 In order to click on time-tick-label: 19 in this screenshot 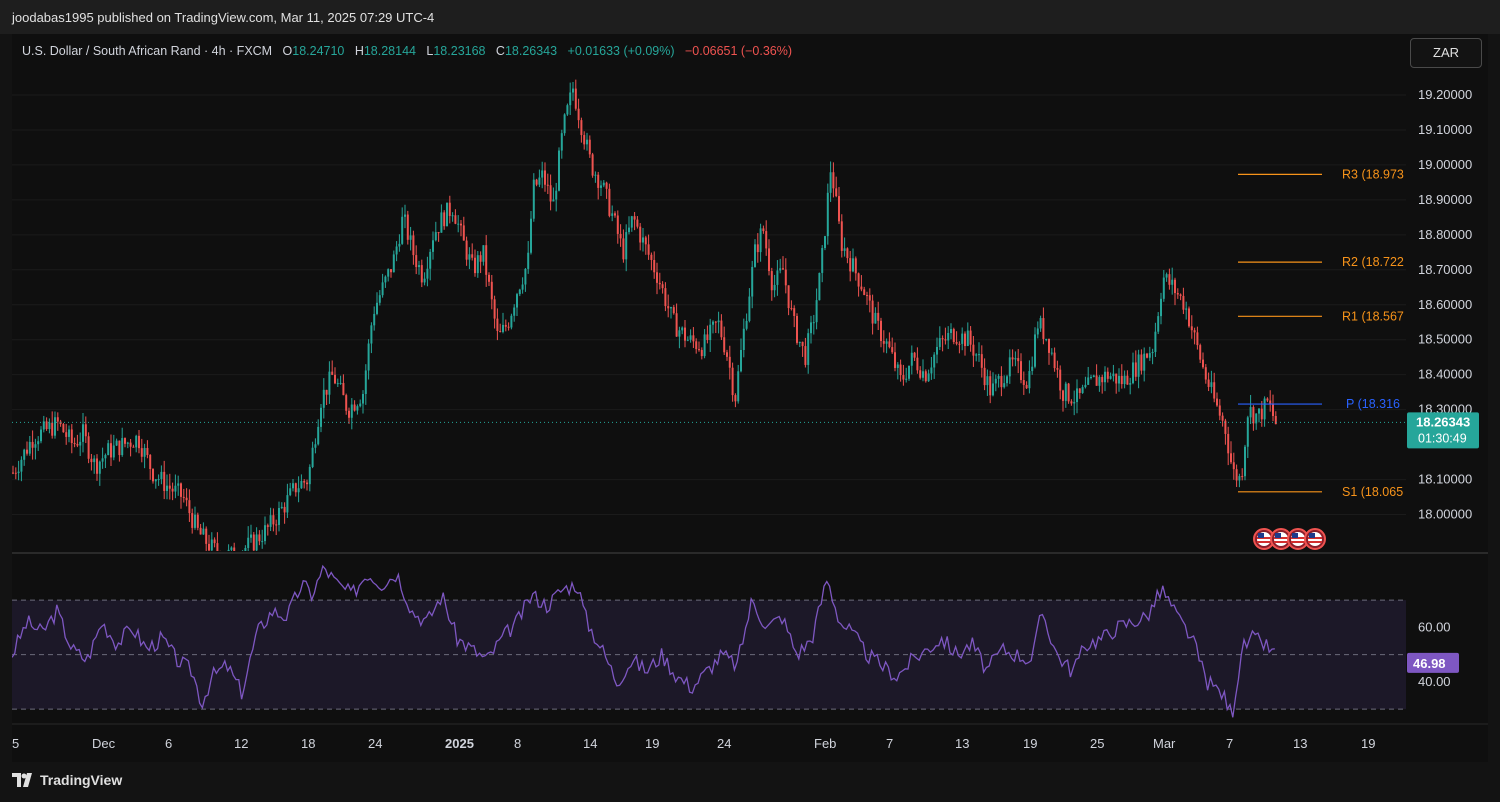, I will do `click(1368, 743)`.